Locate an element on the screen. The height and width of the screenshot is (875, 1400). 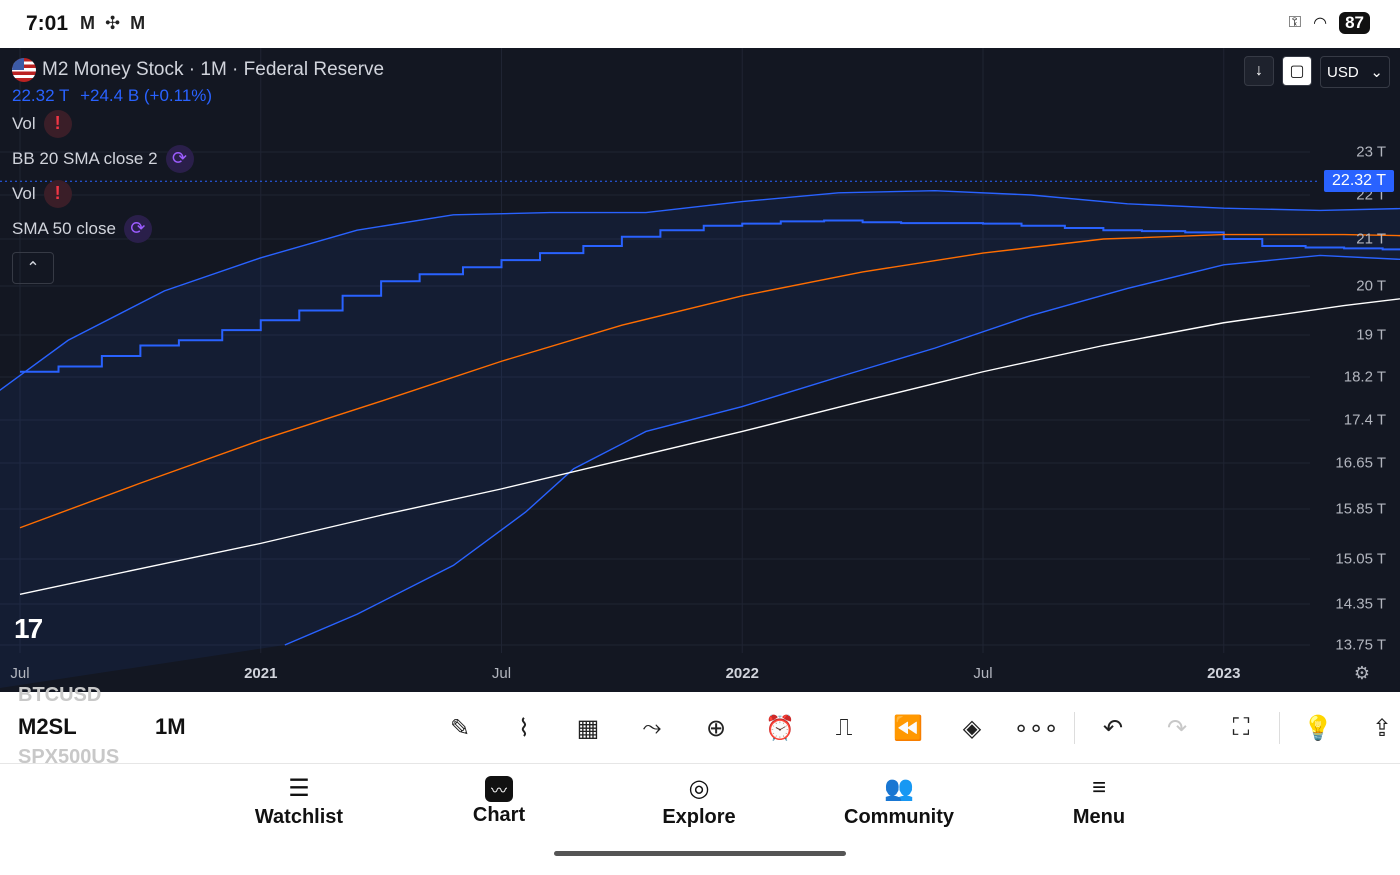
nav-watchlist: ☰ Watchlist is located at coordinates (299, 800).